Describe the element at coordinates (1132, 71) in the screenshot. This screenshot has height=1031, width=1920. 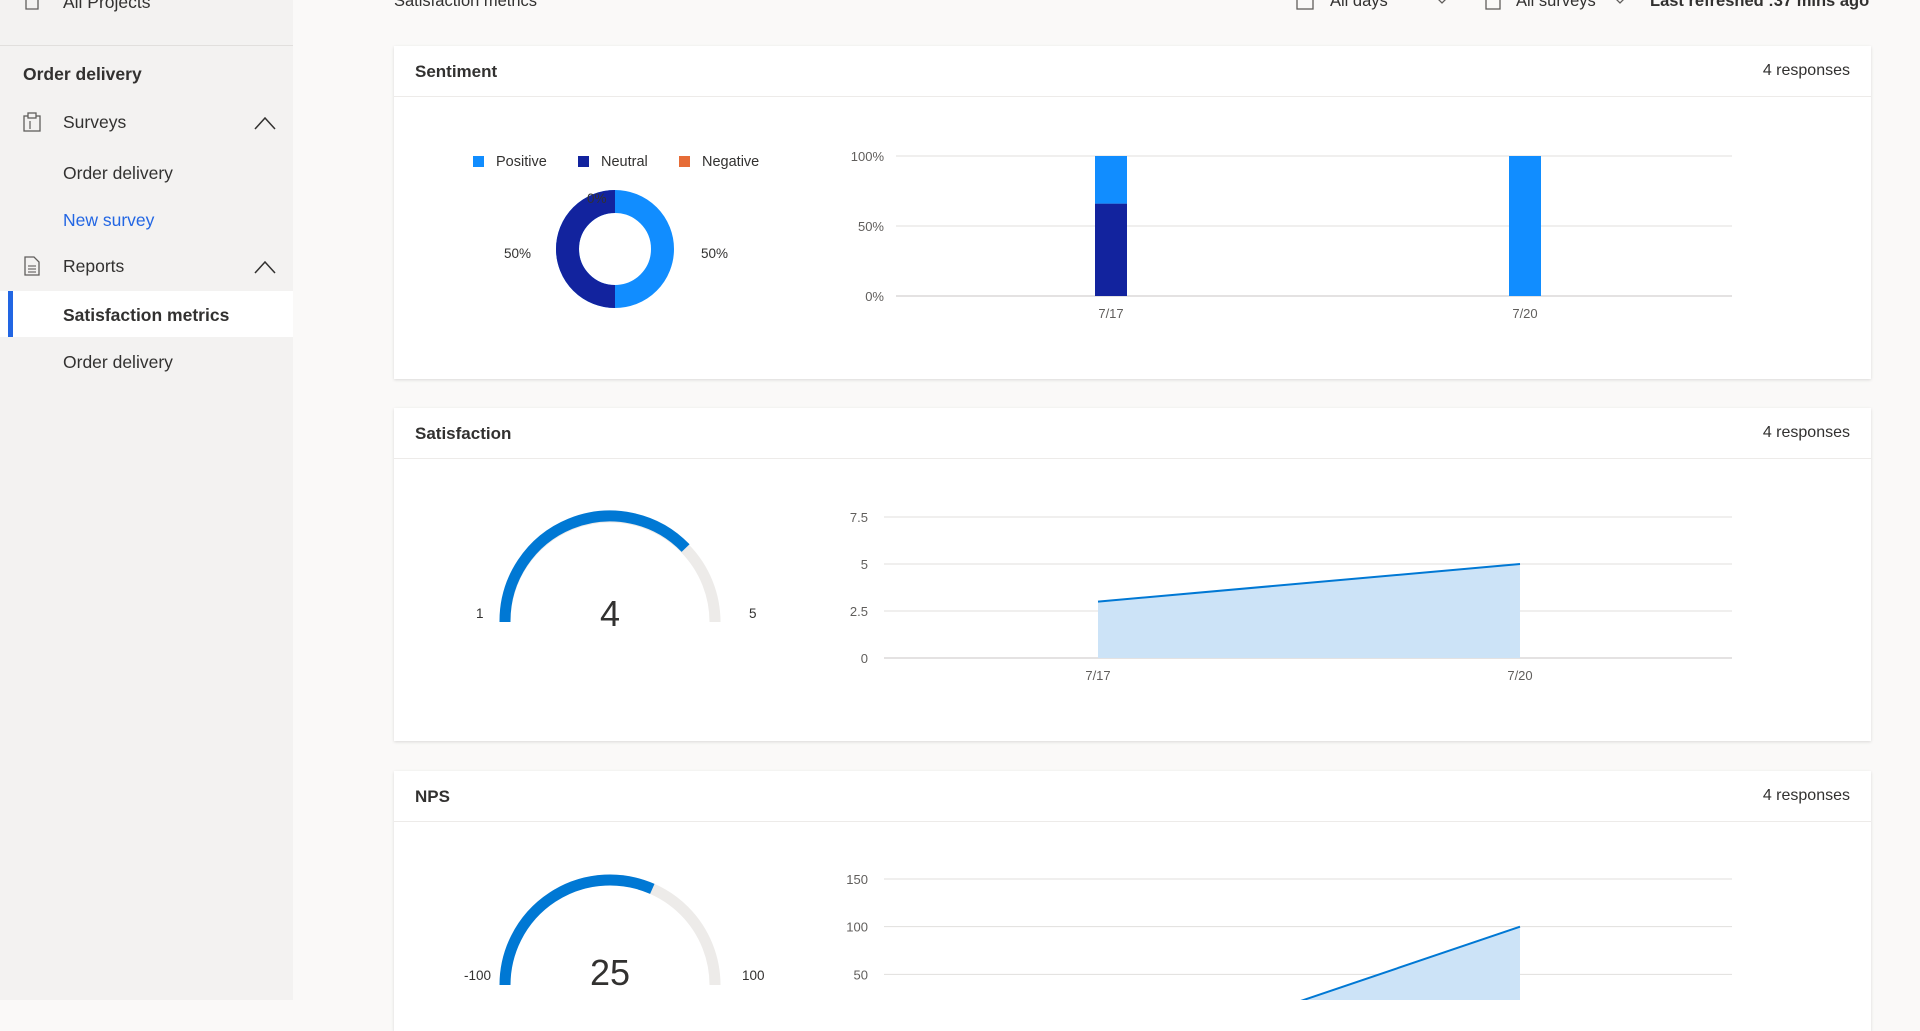
I see `card-header: Sentiment 4 responses` at that location.